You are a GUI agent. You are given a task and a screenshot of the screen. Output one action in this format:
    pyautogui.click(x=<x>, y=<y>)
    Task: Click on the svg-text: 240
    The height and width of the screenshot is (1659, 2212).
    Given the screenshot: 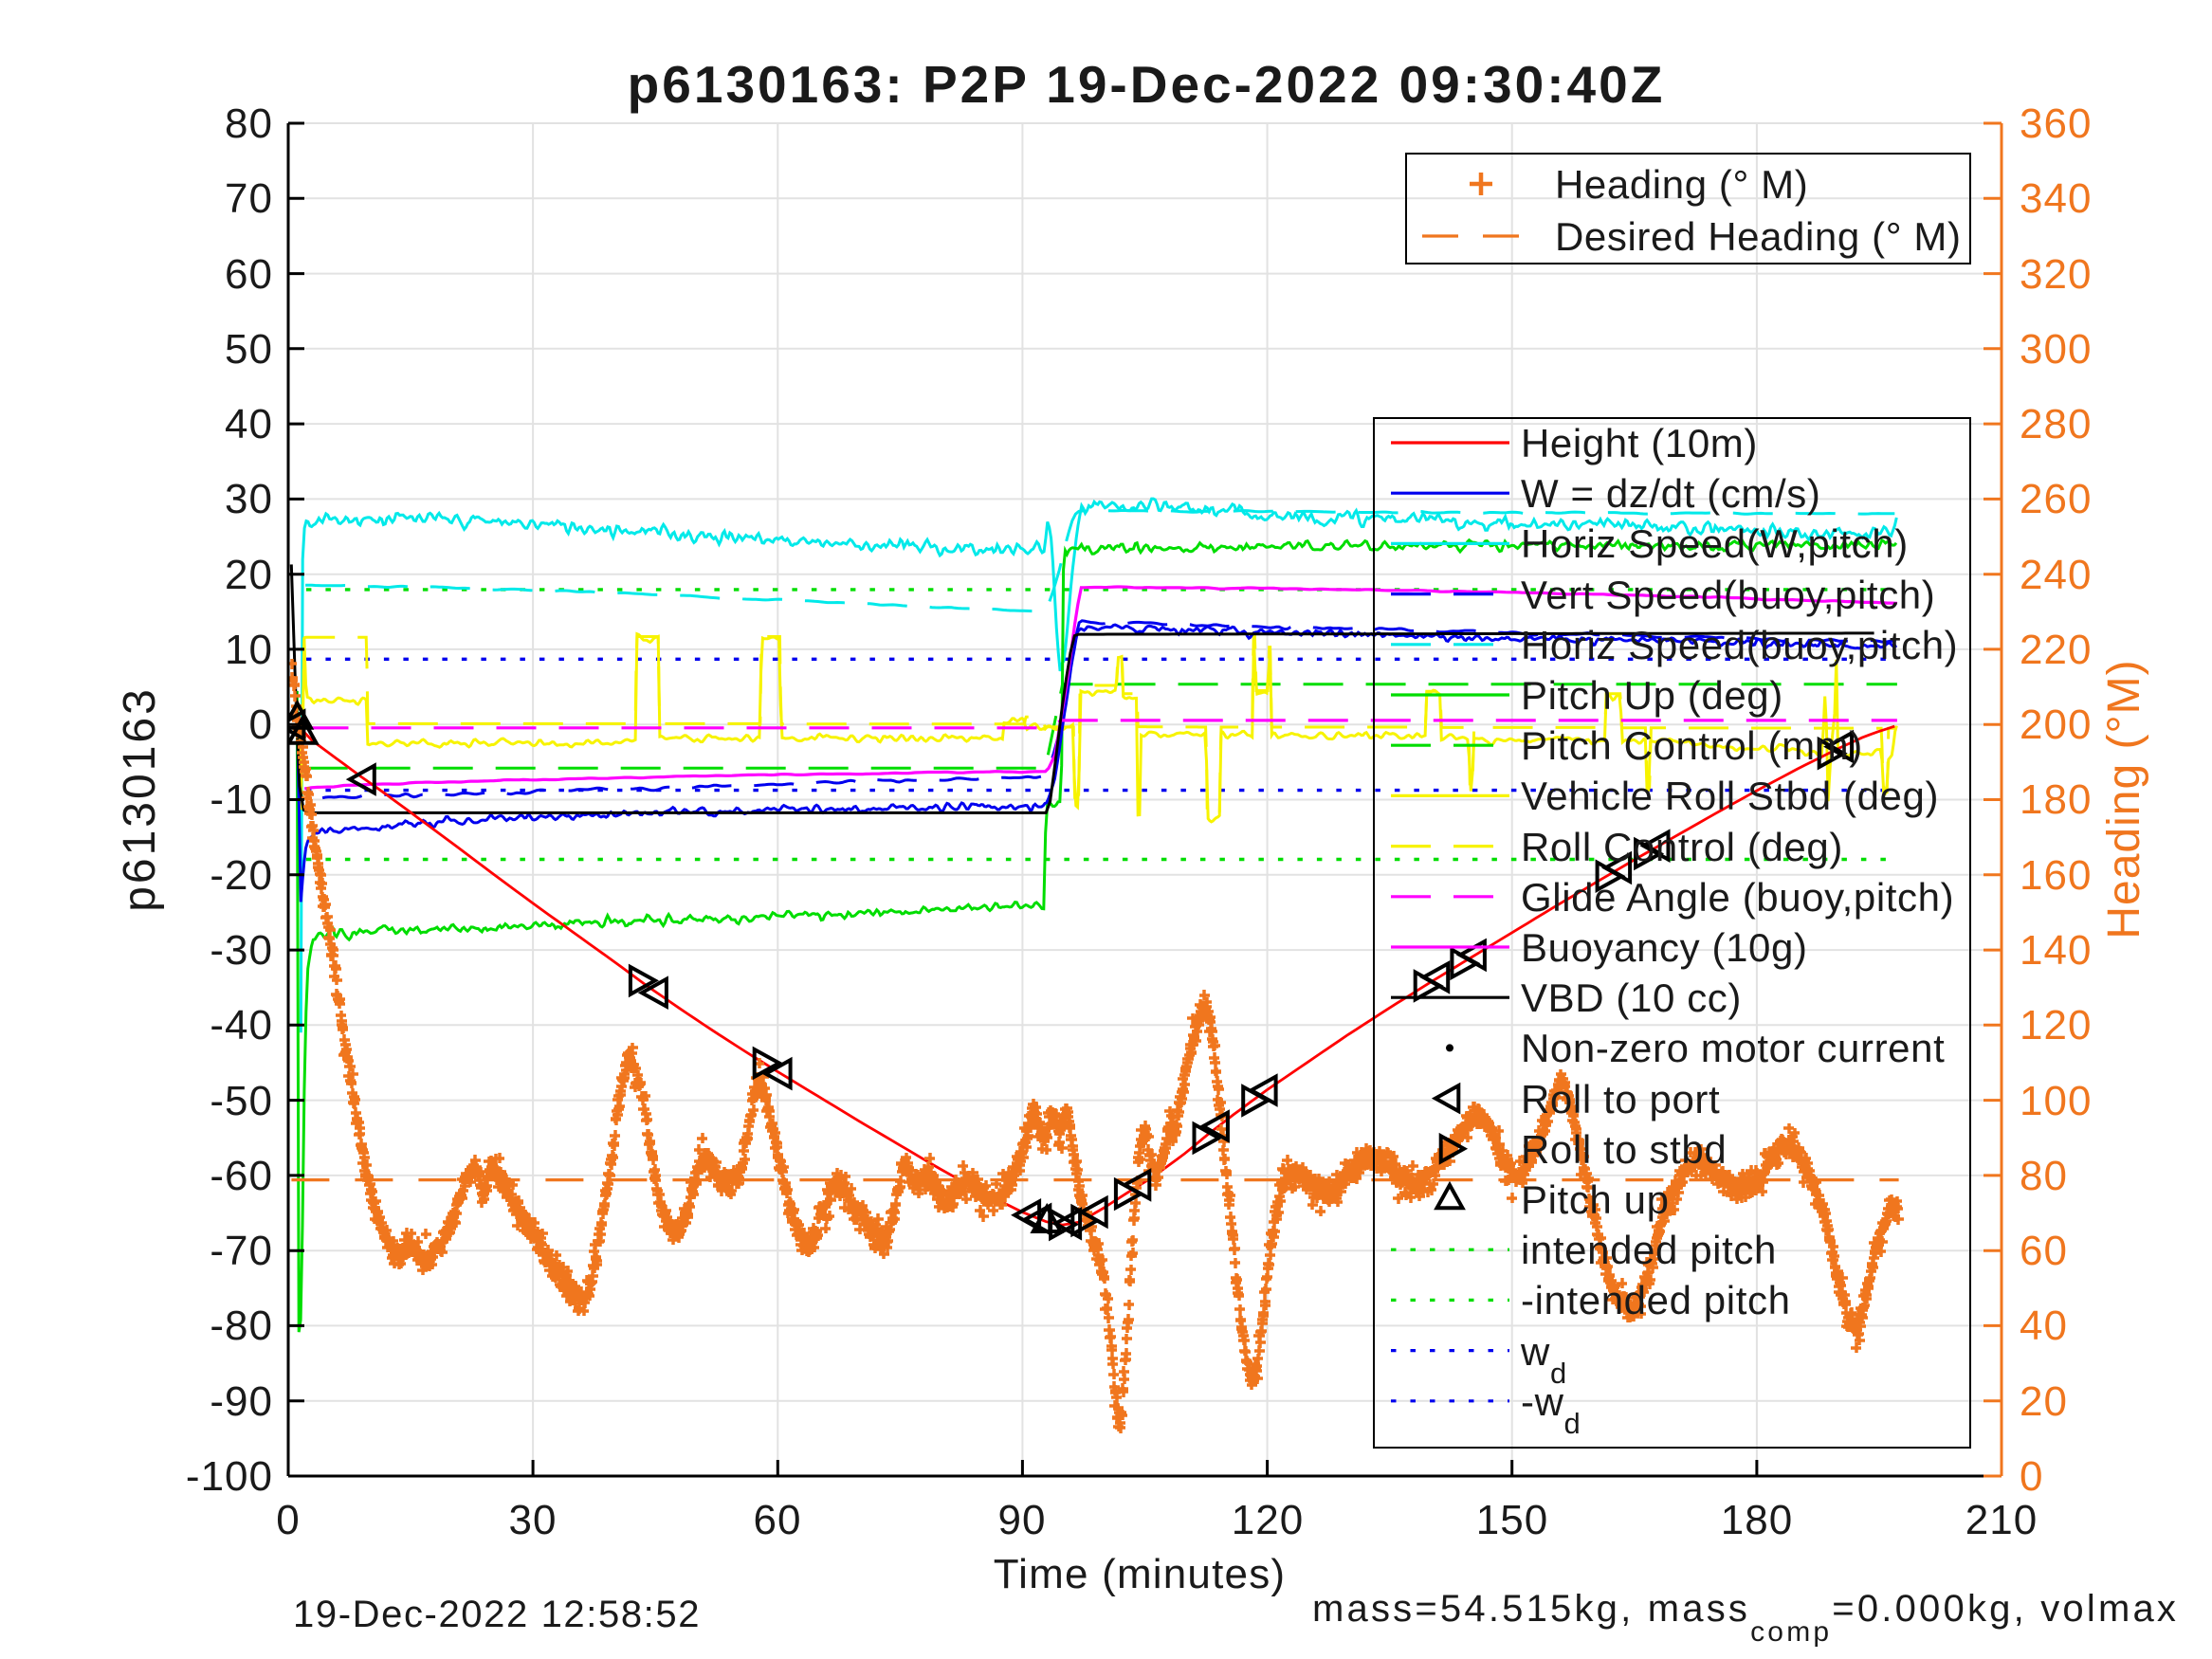 What is the action you would take?
    pyautogui.click(x=2056, y=575)
    